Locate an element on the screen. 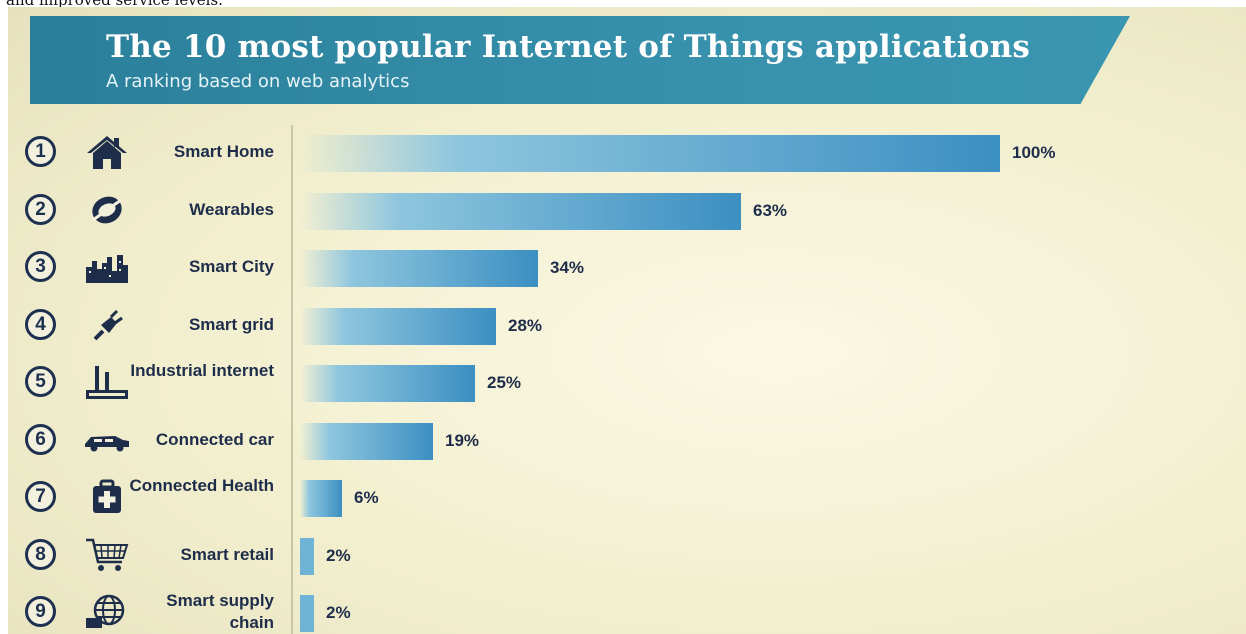  tick-label: Smart supply chain is located at coordinates (220, 611).